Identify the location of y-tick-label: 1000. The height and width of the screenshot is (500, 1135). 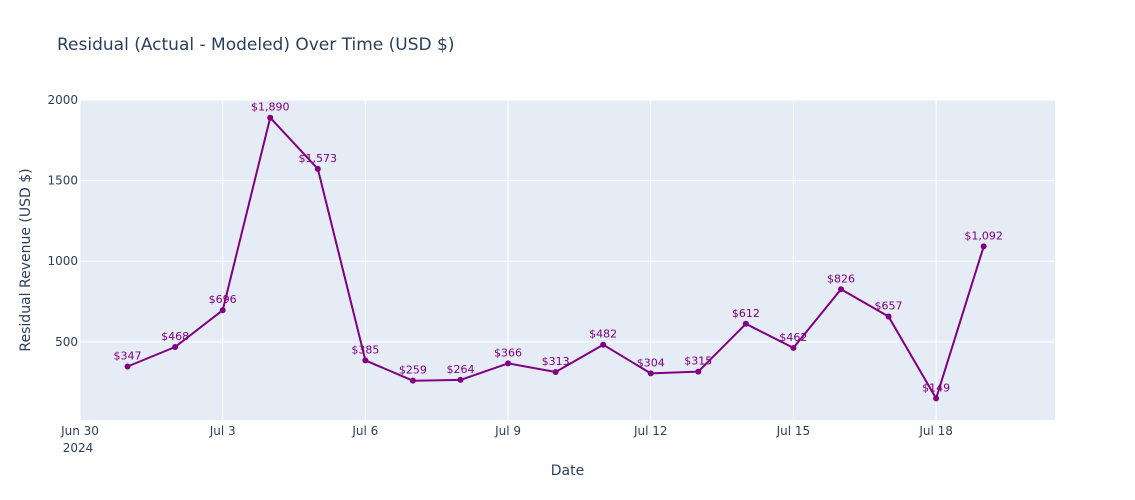
(62, 261).